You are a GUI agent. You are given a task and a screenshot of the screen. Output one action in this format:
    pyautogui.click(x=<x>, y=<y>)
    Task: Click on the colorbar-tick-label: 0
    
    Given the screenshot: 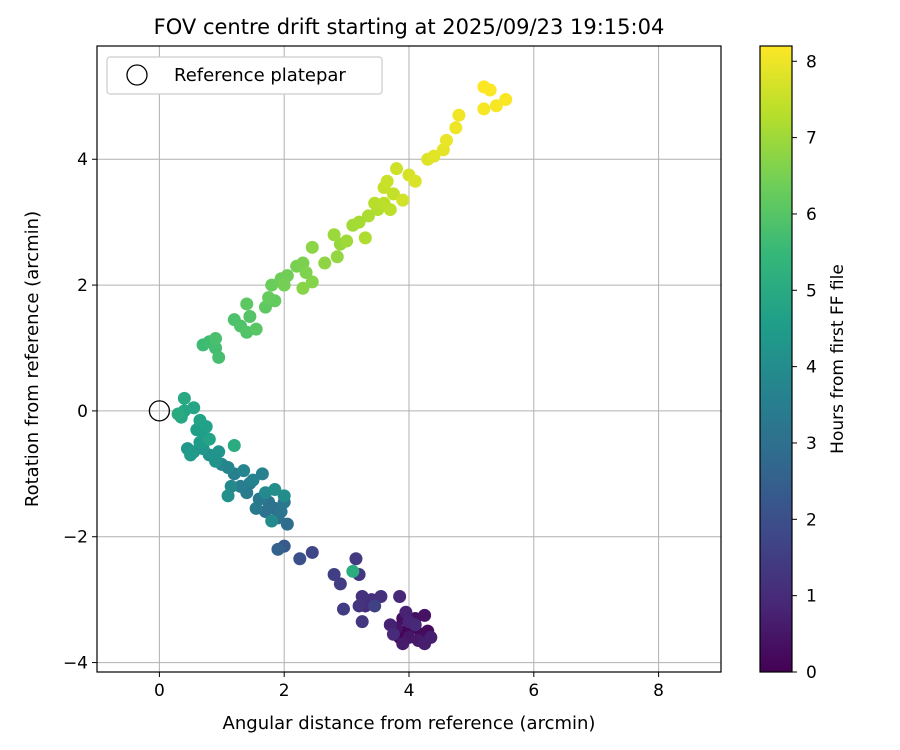 What is the action you would take?
    pyautogui.click(x=811, y=673)
    